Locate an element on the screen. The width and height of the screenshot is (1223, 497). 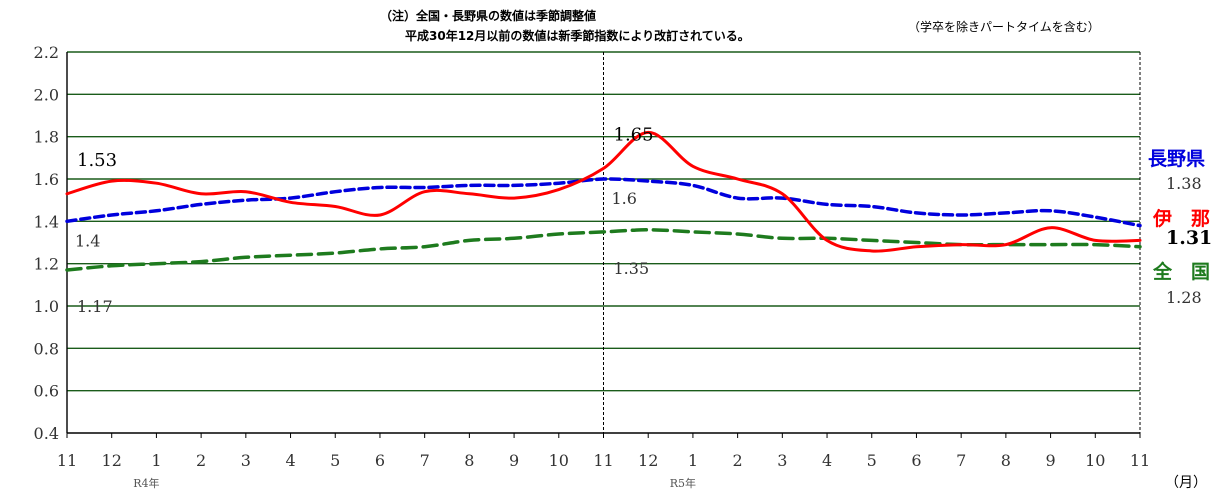
y-tick-label: 1.0 is located at coordinates (46, 306).